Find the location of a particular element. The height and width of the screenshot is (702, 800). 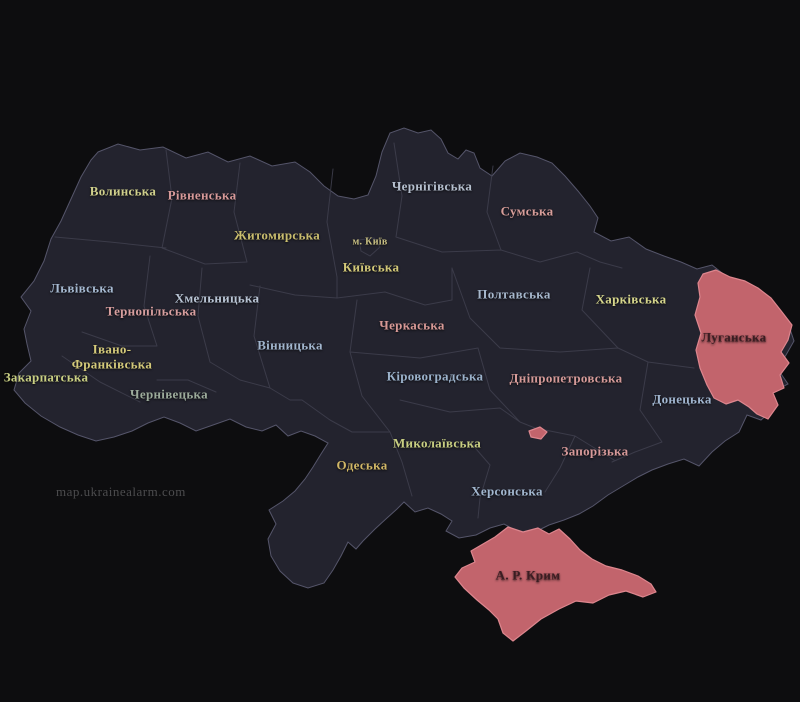

crimea-region-alarm is located at coordinates (555, 584).